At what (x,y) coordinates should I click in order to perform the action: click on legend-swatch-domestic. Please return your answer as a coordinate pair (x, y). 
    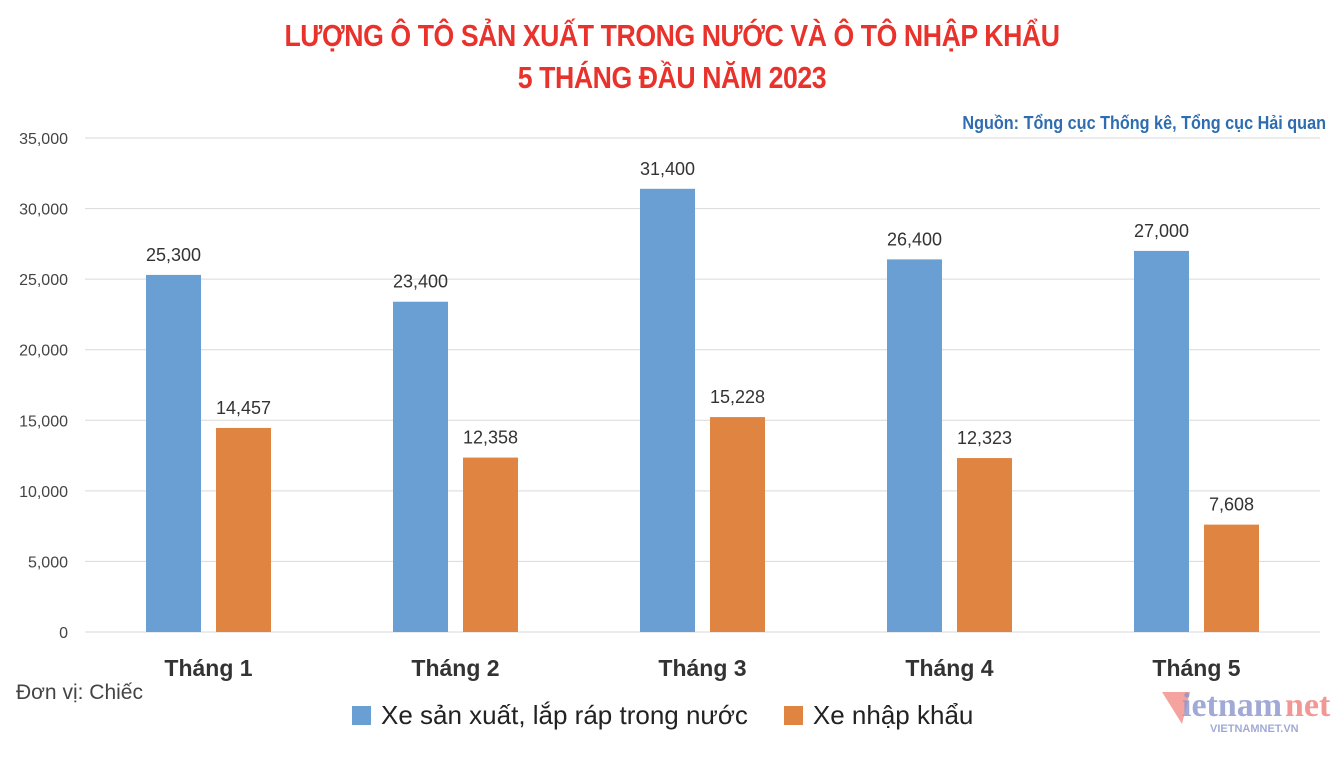
    Looking at the image, I should click on (361, 715).